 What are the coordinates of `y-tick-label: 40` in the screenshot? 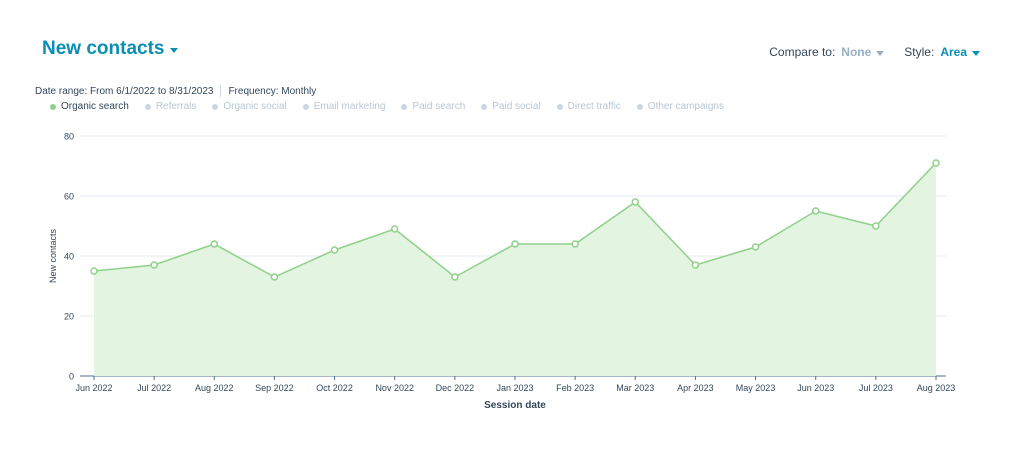 It's located at (69, 257).